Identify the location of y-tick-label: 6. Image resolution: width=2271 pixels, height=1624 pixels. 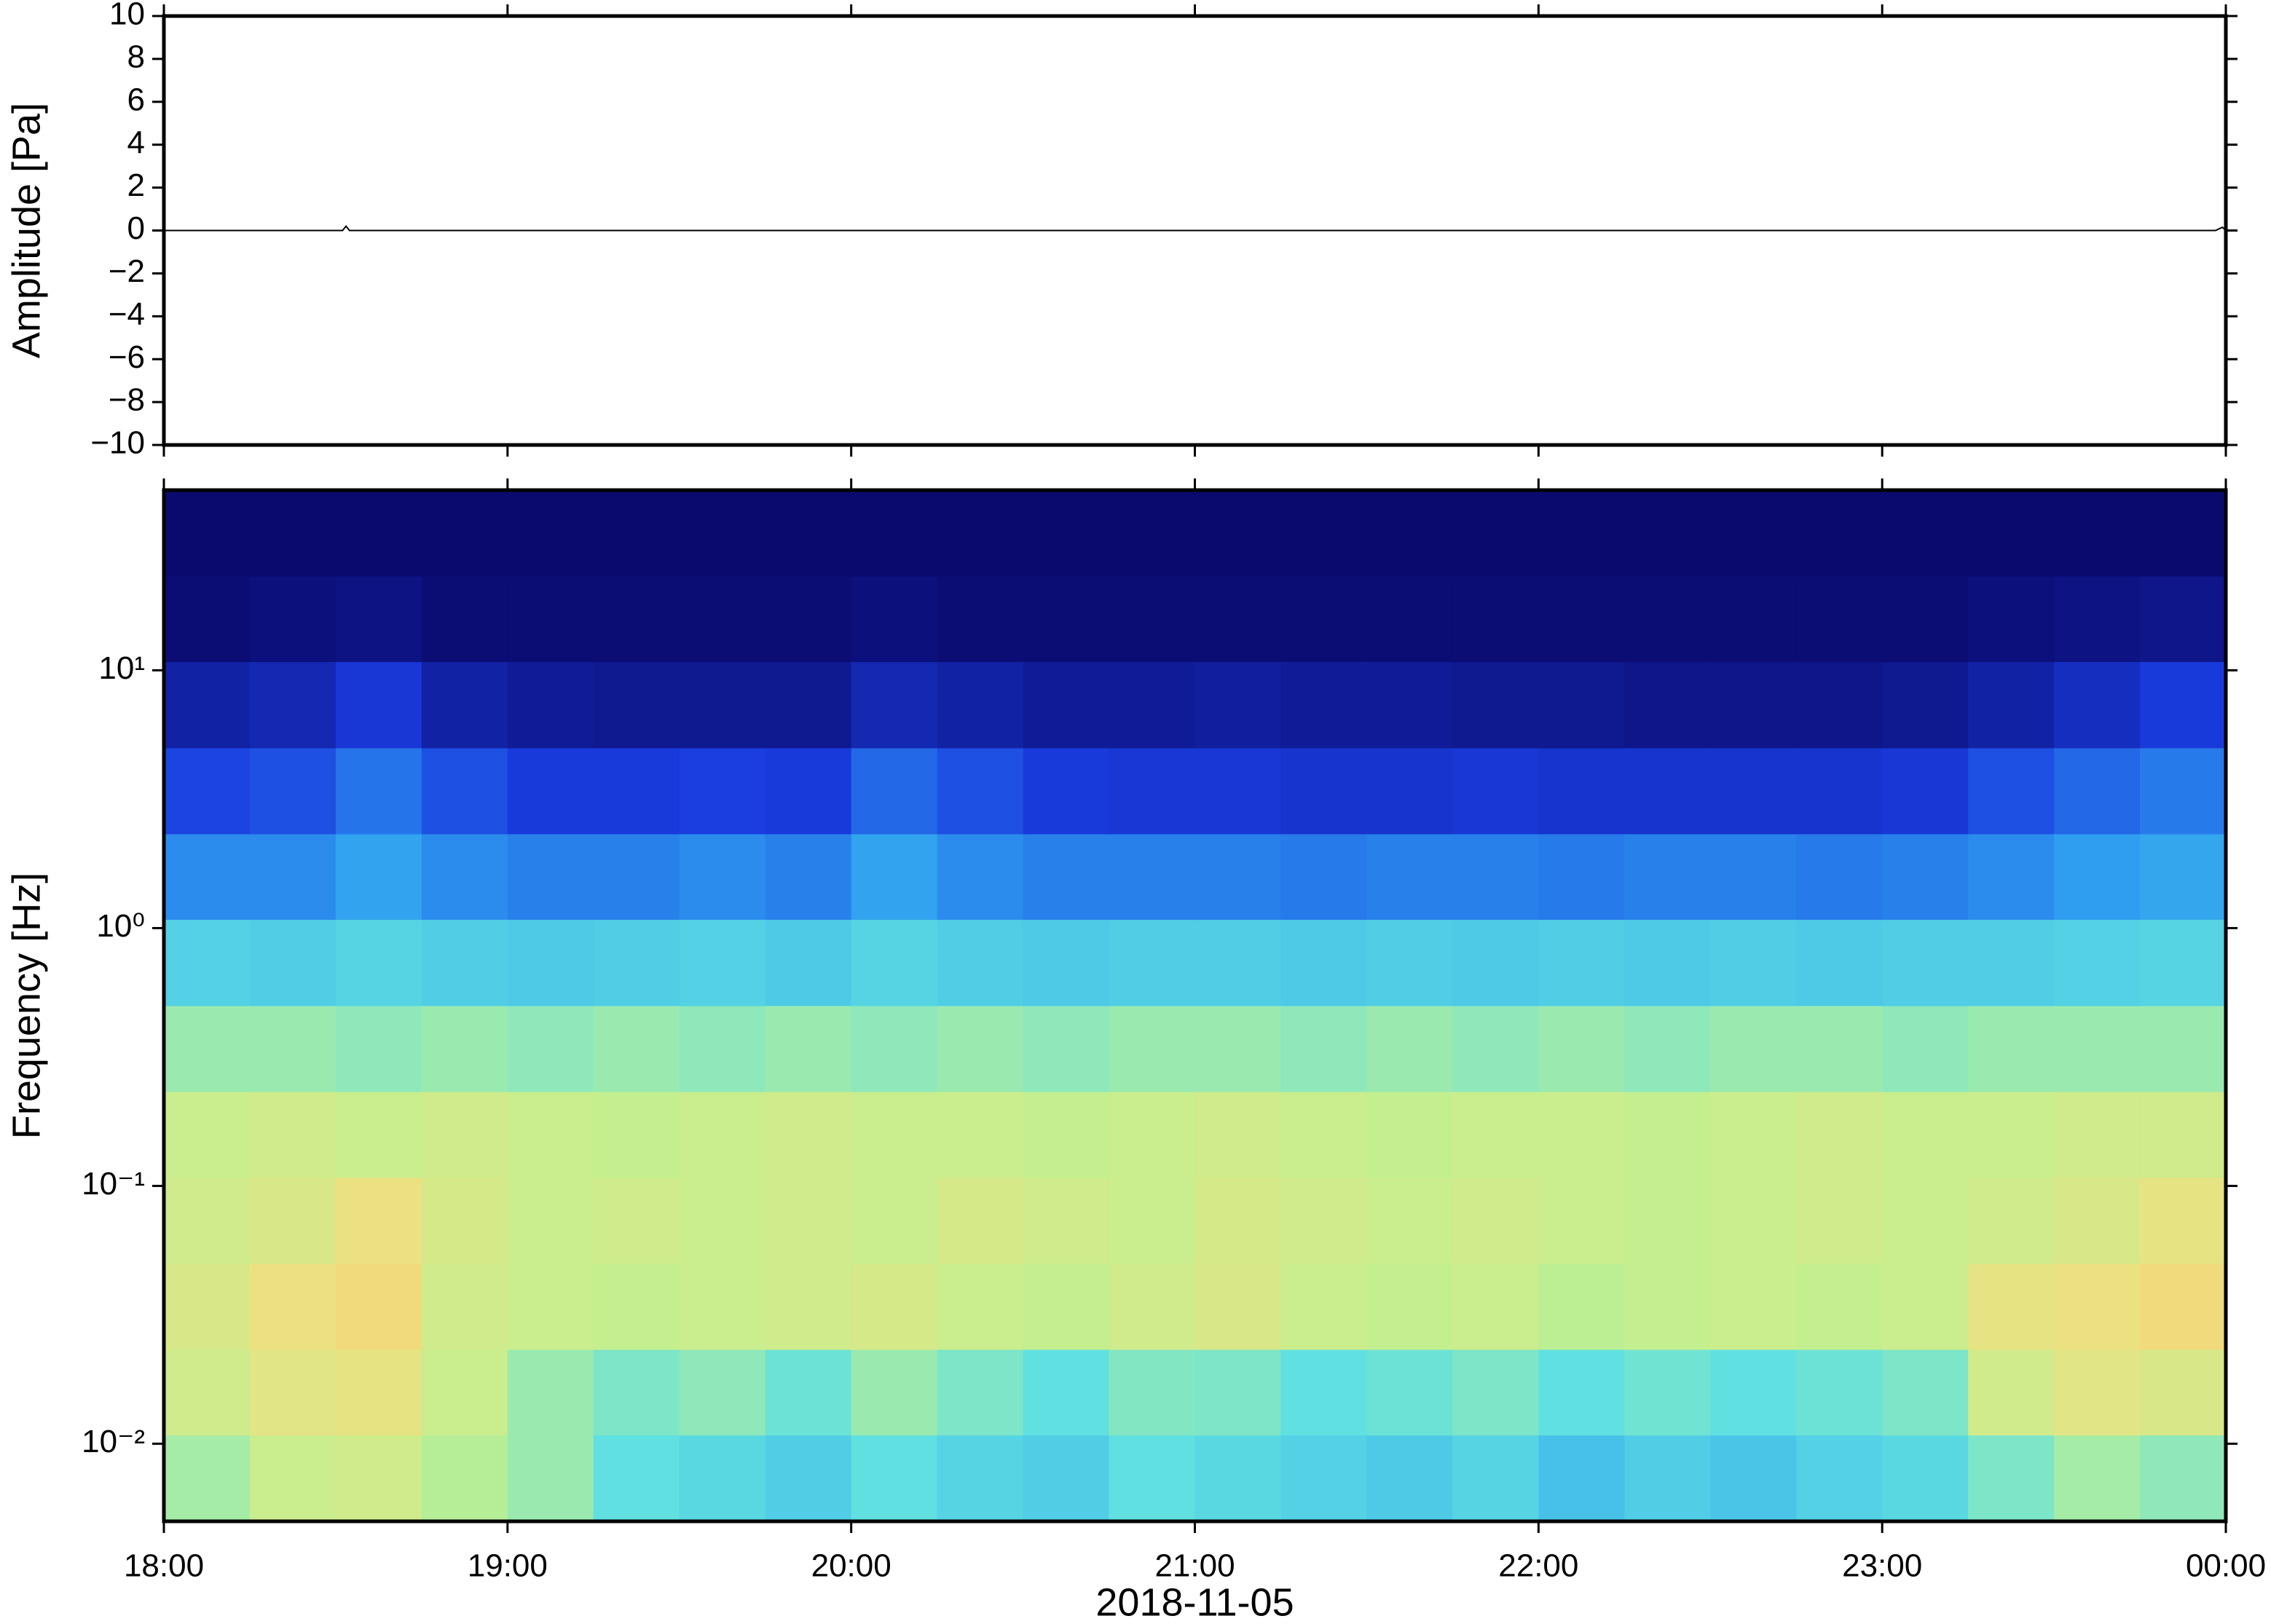
(136, 99).